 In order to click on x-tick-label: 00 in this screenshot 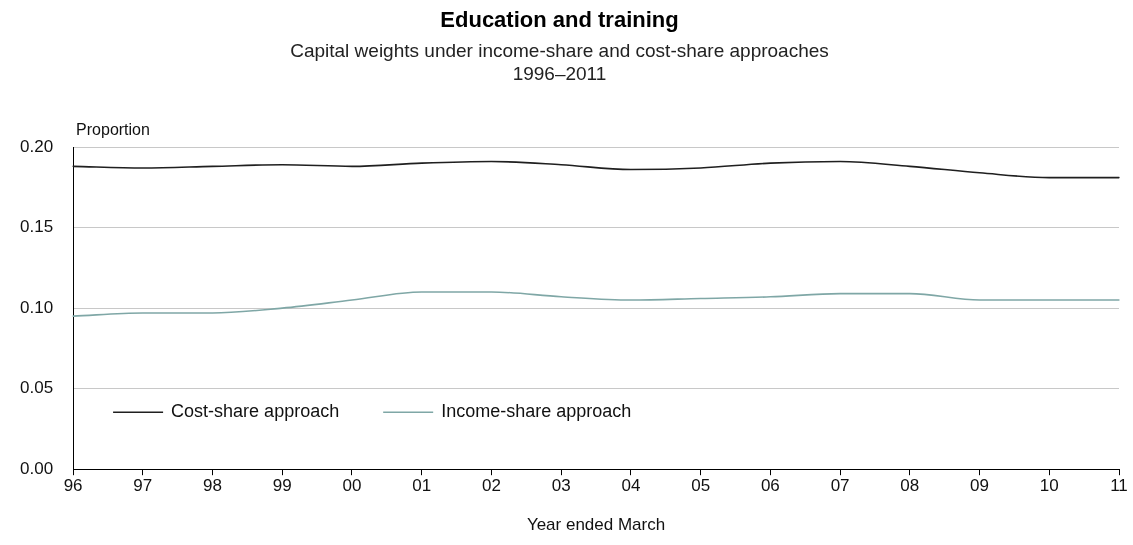, I will do `click(352, 486)`.